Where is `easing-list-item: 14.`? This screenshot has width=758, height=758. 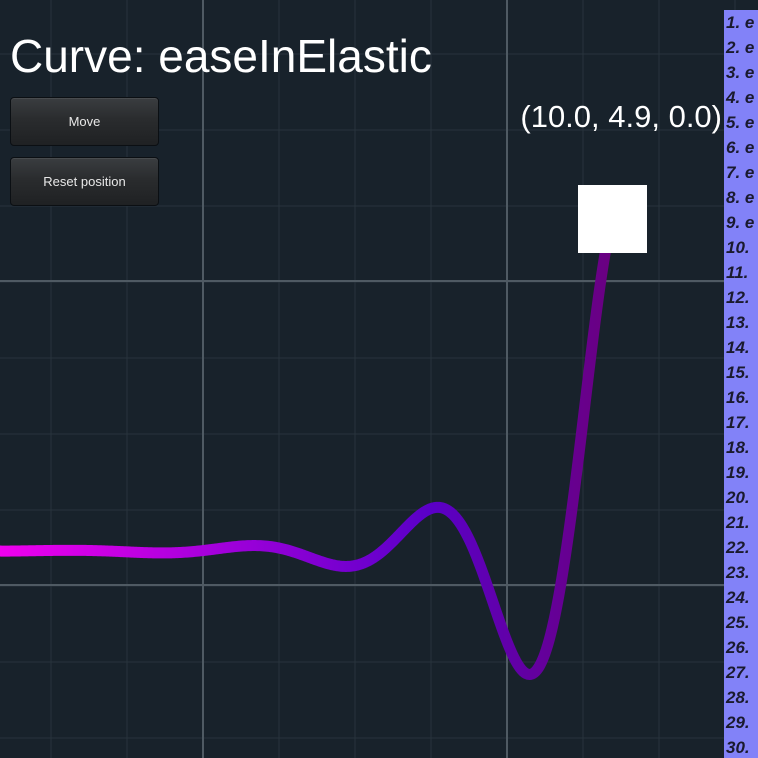 easing-list-item: 14. is located at coordinates (738, 347).